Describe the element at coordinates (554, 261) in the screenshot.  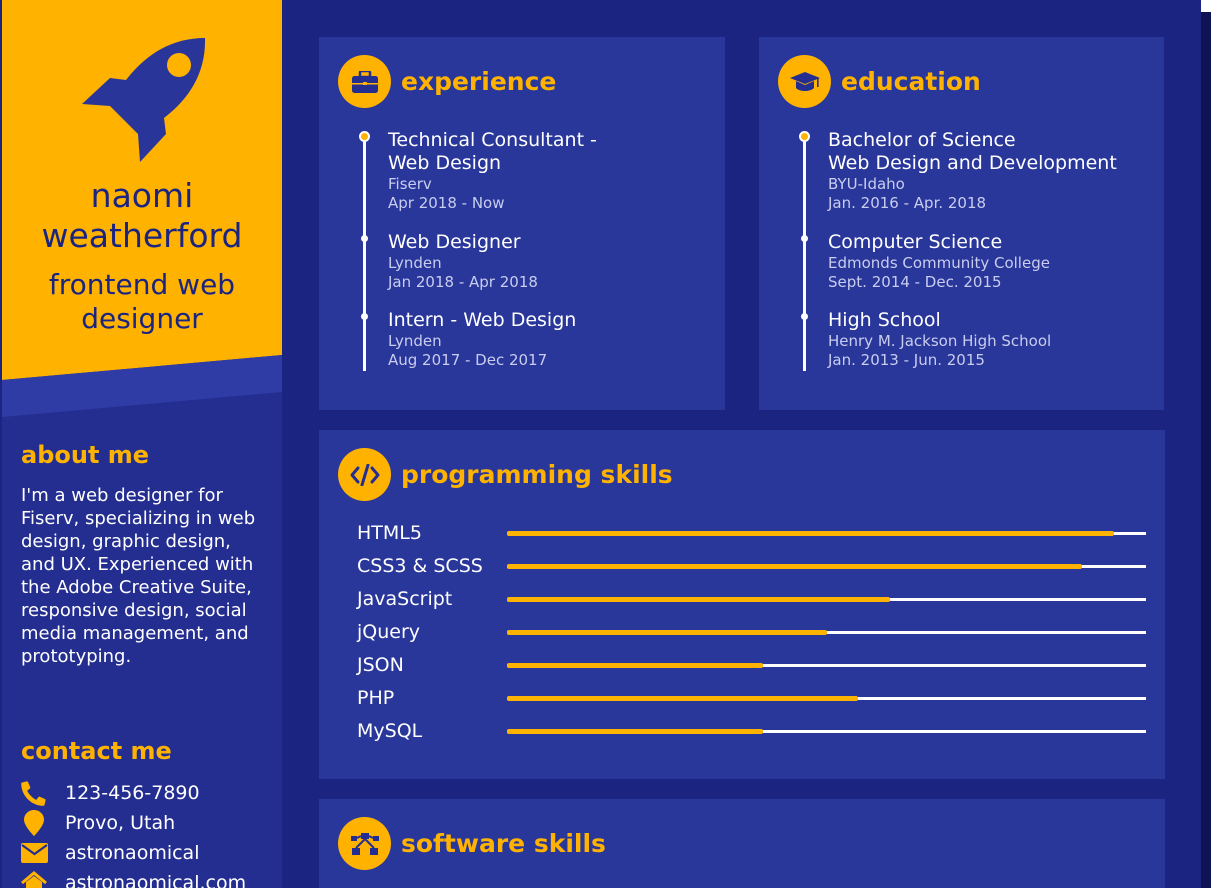
I see `experience-item: Web Designer Lynden Jan 2018 - Apr 2018` at that location.